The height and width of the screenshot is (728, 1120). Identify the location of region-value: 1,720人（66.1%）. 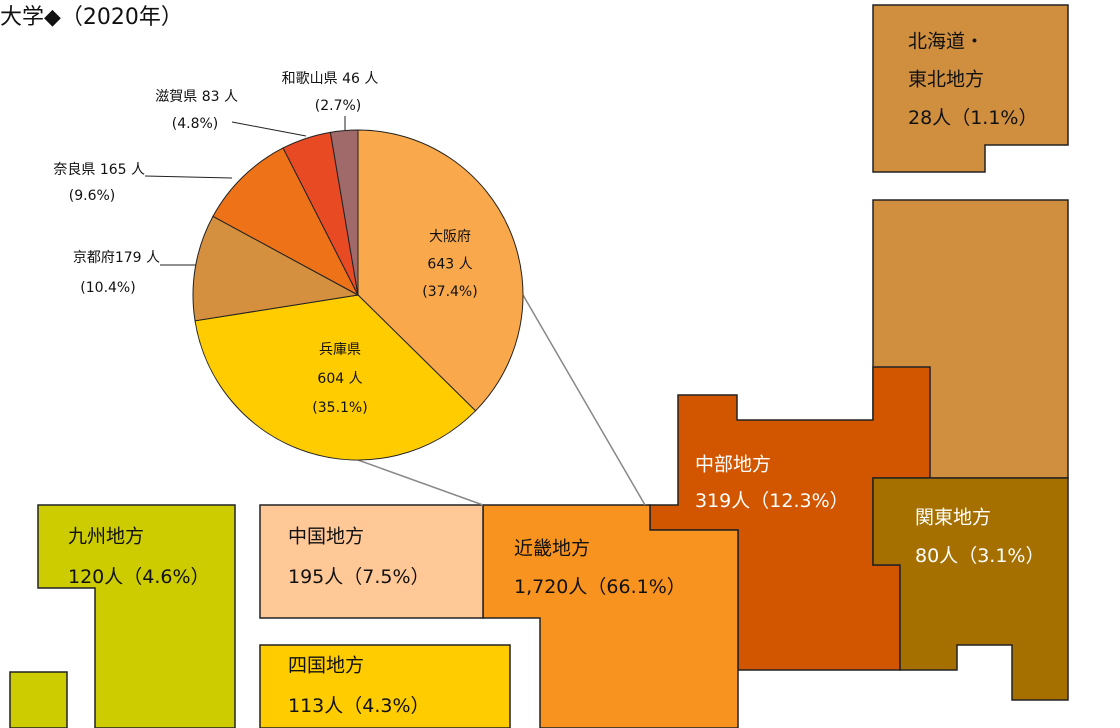
(600, 587).